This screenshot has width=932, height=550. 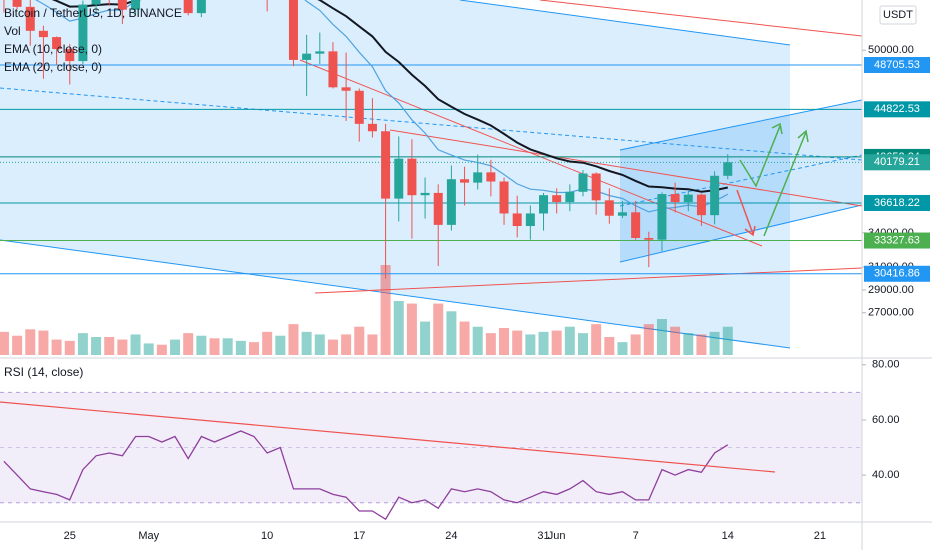 I want to click on green-arrow, so click(x=785, y=184).